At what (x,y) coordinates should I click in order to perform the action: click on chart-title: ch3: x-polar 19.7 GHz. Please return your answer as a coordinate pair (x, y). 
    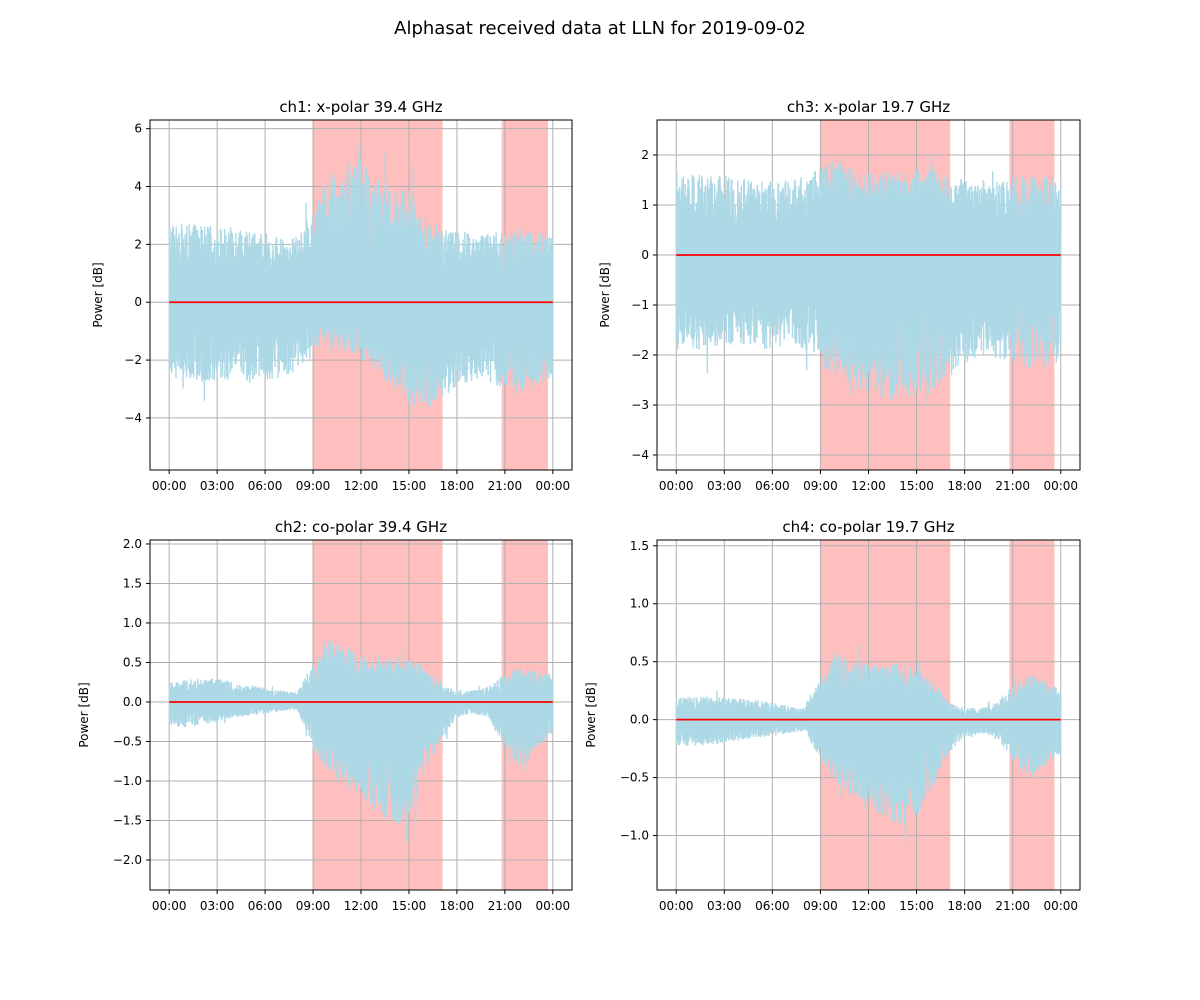
    Looking at the image, I should click on (868, 107).